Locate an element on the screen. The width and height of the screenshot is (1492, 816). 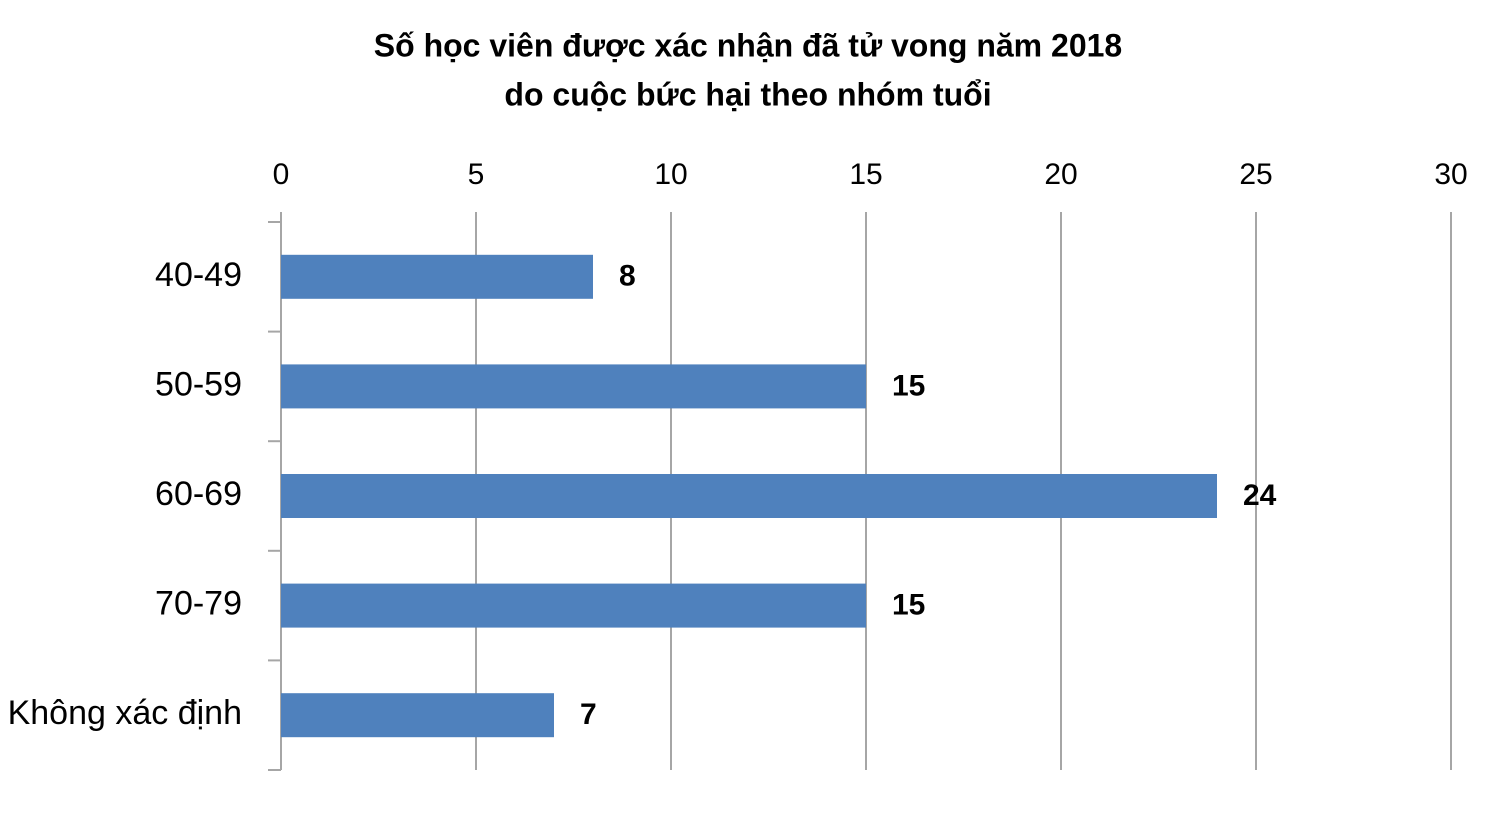
y-tick-label: 50-59 is located at coordinates (198, 384).